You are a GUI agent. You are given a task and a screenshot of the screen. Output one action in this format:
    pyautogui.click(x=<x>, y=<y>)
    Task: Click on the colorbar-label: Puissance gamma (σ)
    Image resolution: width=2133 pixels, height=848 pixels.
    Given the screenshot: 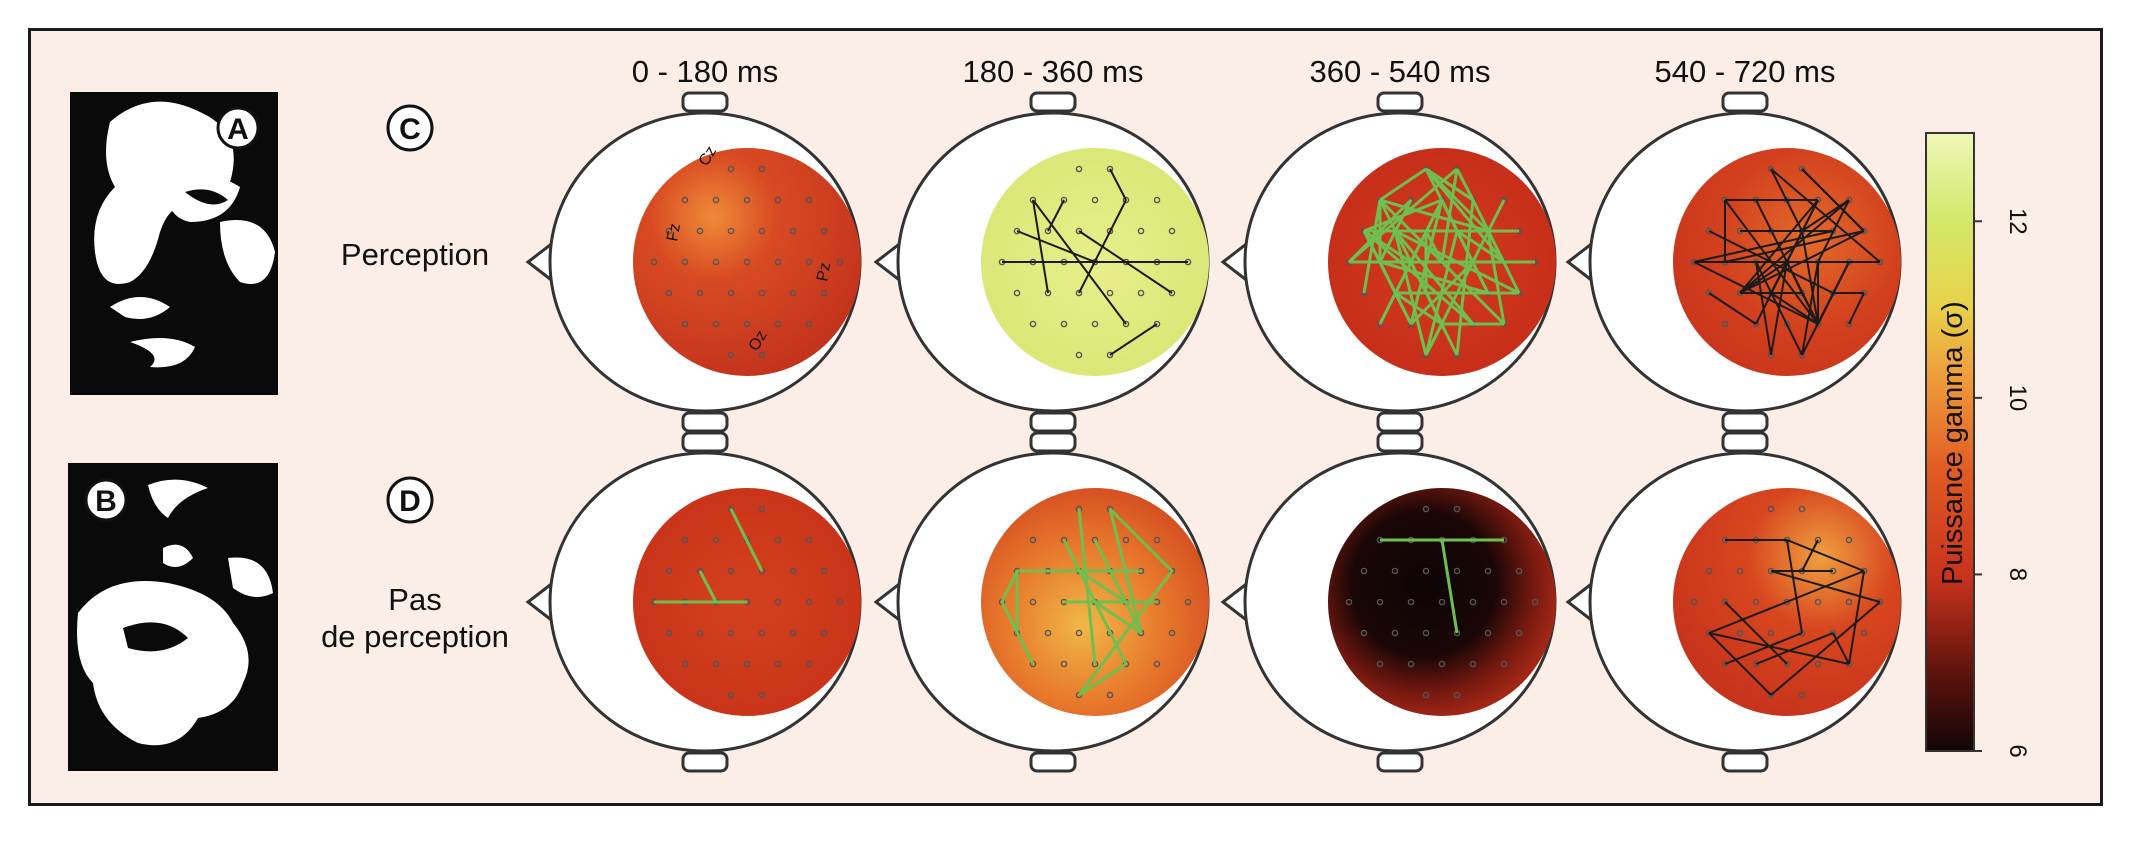 What is the action you would take?
    pyautogui.click(x=1953, y=443)
    